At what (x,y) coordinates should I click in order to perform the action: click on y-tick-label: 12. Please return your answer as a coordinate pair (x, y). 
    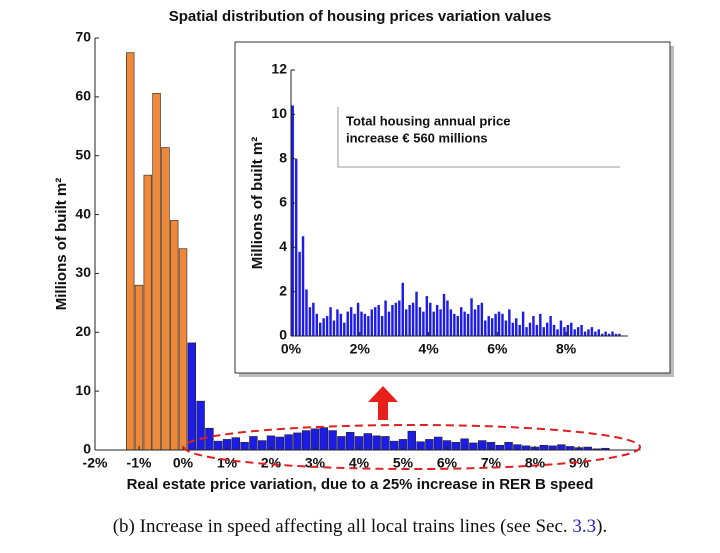
    Looking at the image, I should click on (279, 69).